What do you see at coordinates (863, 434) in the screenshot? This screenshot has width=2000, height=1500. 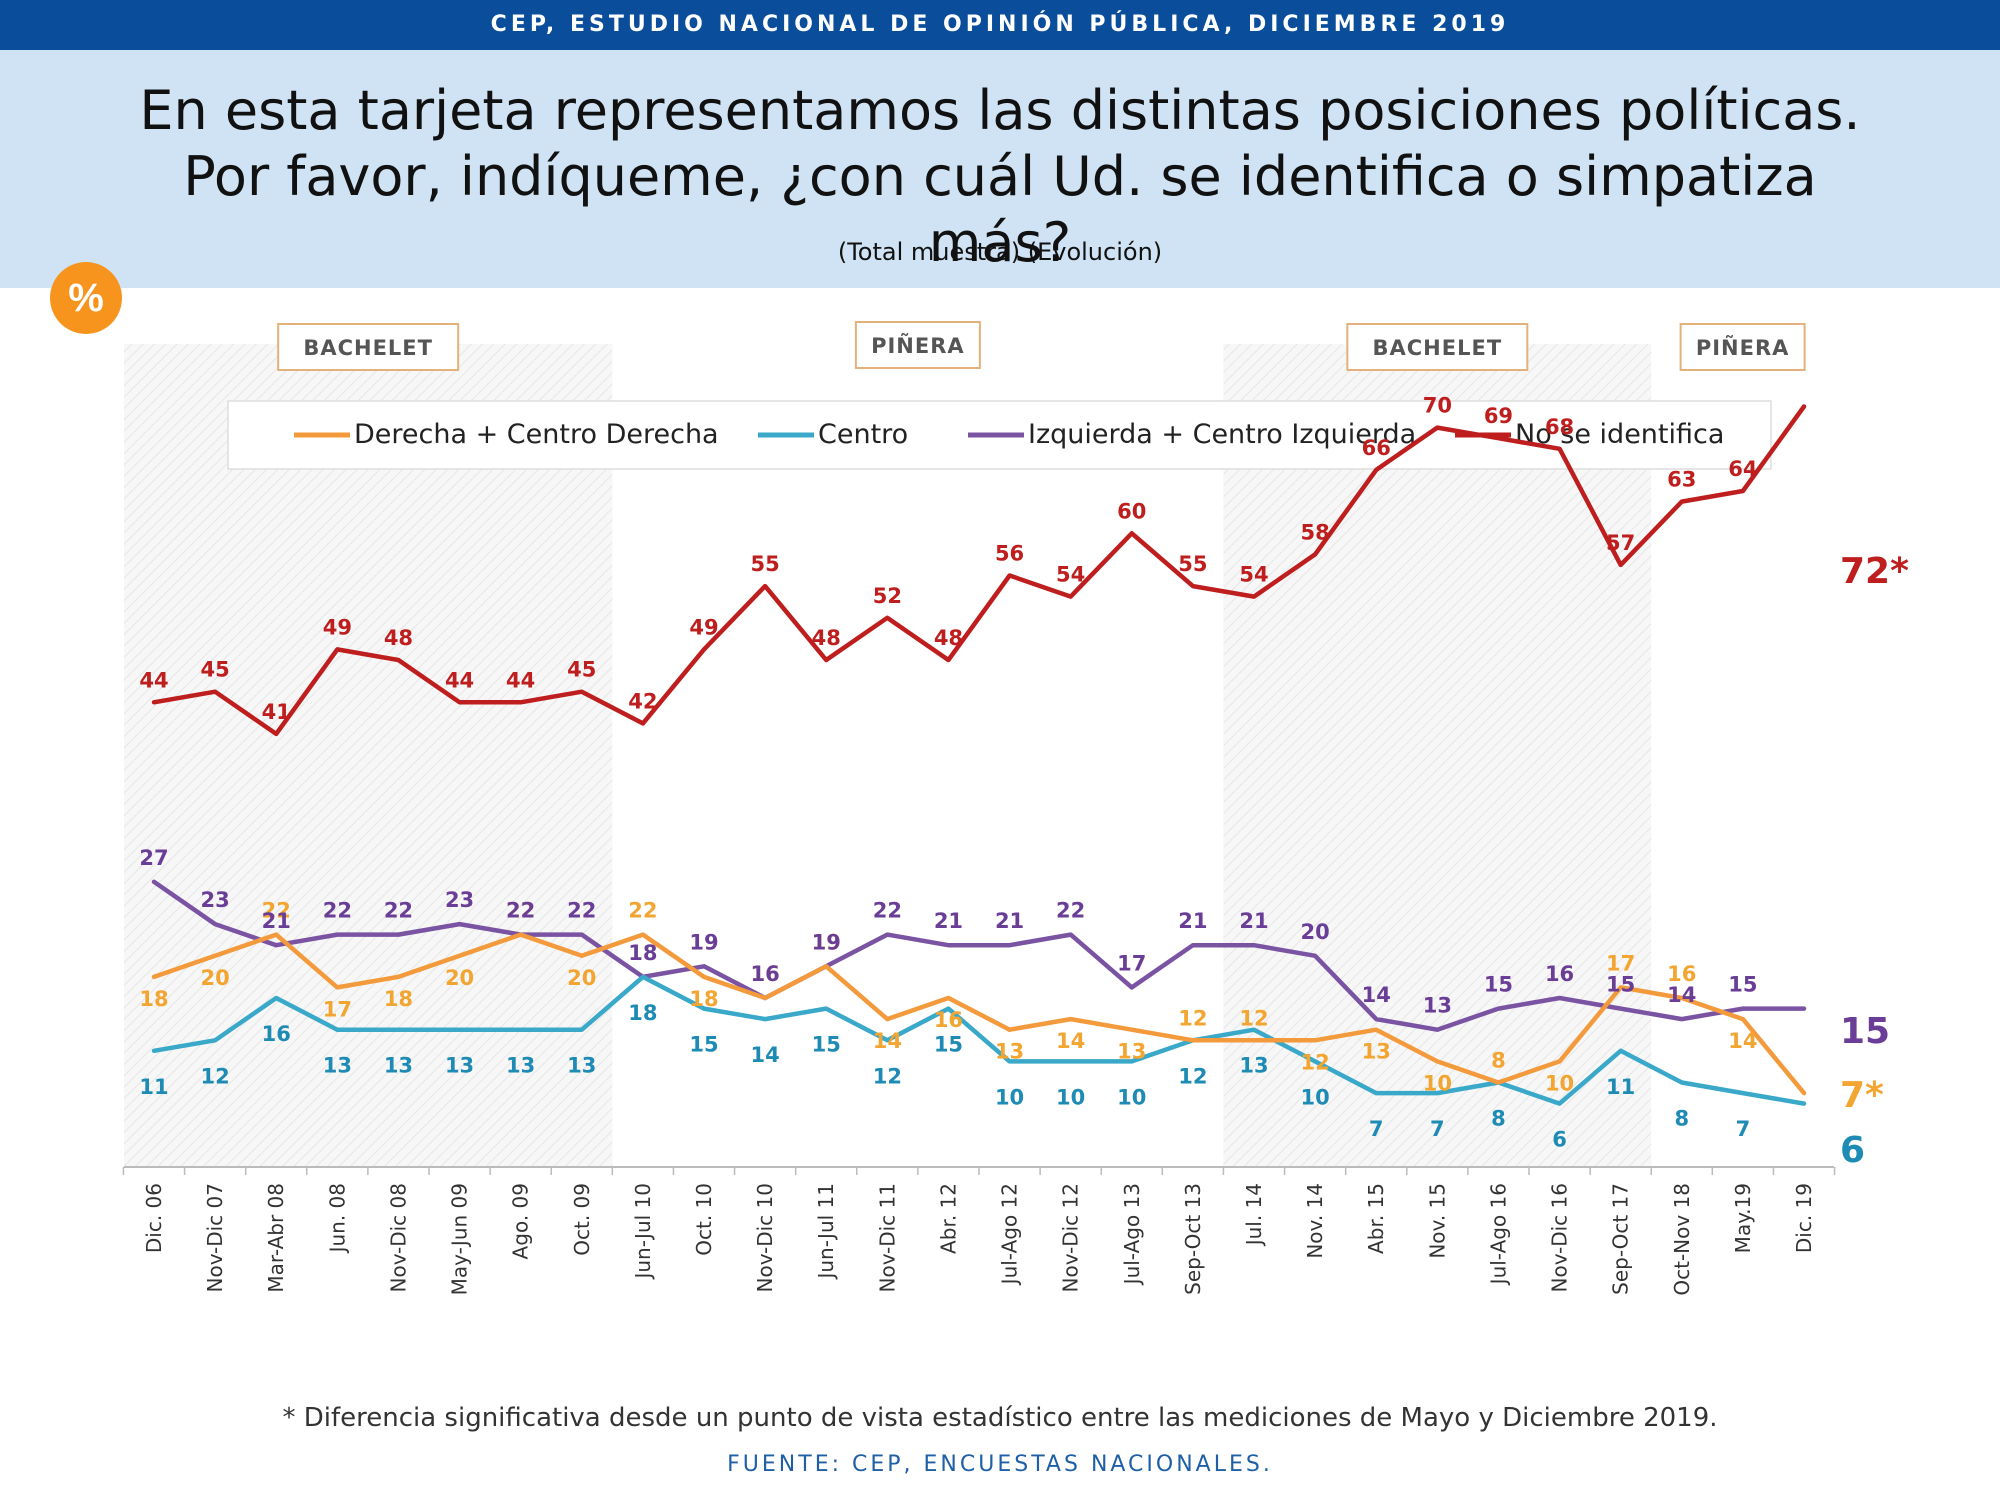 I see `legend-label: Centro` at bounding box center [863, 434].